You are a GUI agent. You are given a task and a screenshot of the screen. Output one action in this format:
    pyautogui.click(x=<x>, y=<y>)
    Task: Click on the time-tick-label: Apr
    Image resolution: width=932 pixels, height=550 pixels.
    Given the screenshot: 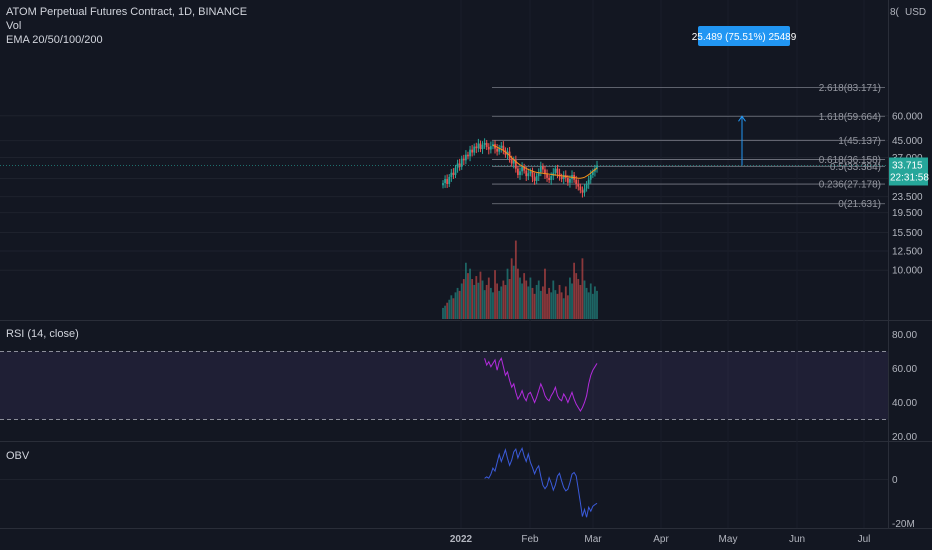 What is the action you would take?
    pyautogui.click(x=661, y=539)
    